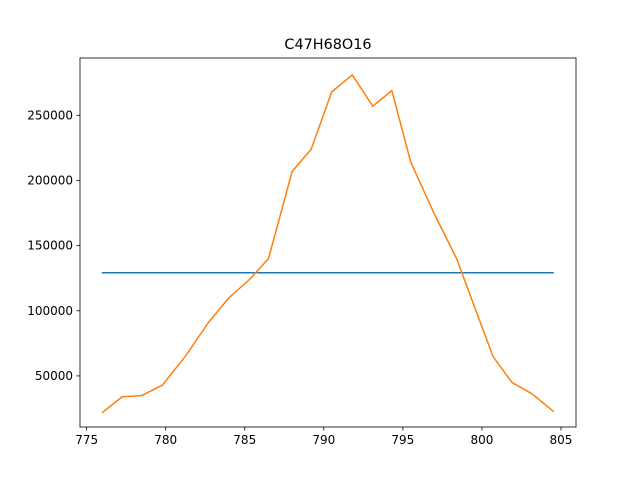 The width and height of the screenshot is (640, 480). I want to click on y-tick-label: 200000, so click(50, 180).